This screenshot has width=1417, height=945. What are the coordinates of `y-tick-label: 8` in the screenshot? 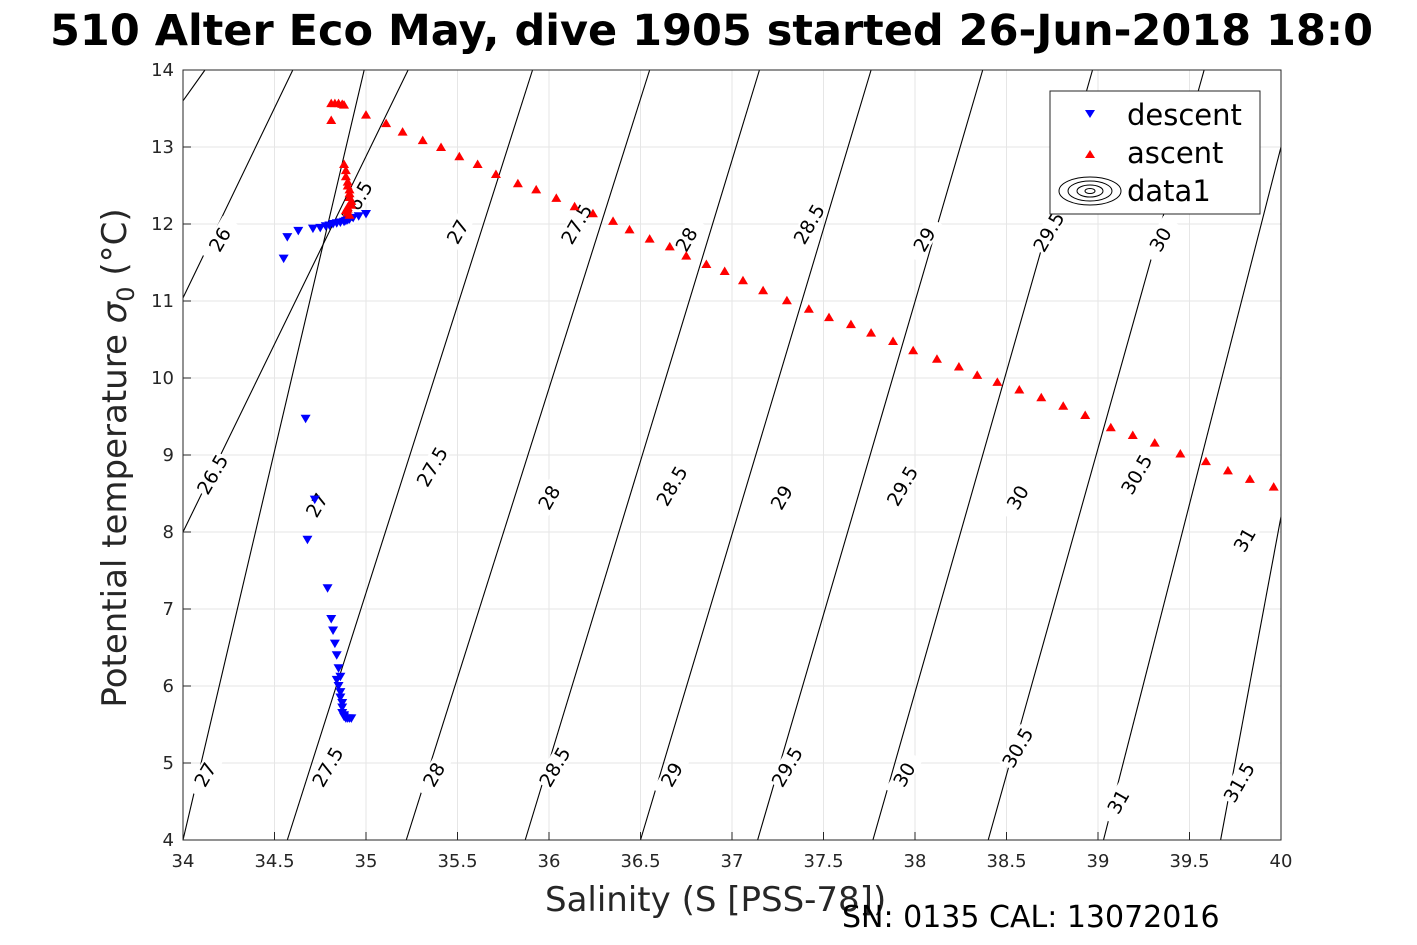 It's located at (168, 532).